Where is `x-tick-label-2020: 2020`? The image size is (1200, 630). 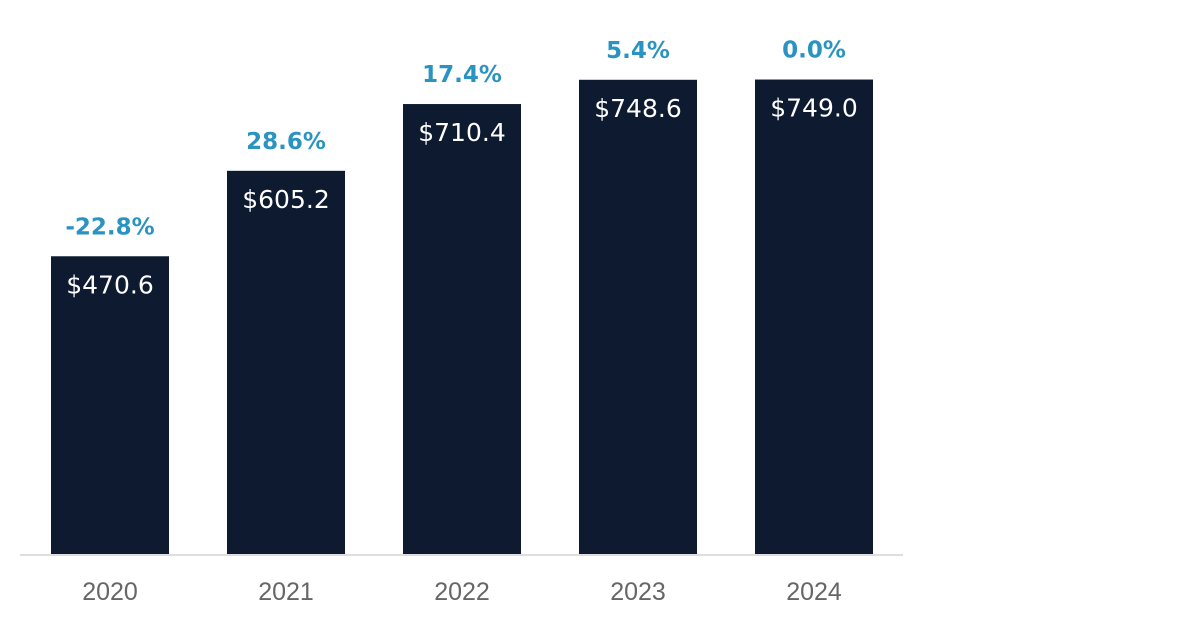
x-tick-label-2020: 2020 is located at coordinates (110, 592).